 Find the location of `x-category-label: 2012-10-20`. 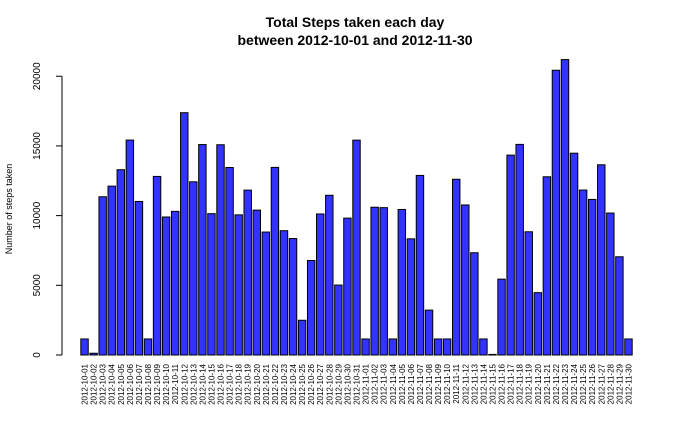

x-category-label: 2012-10-20 is located at coordinates (257, 383).